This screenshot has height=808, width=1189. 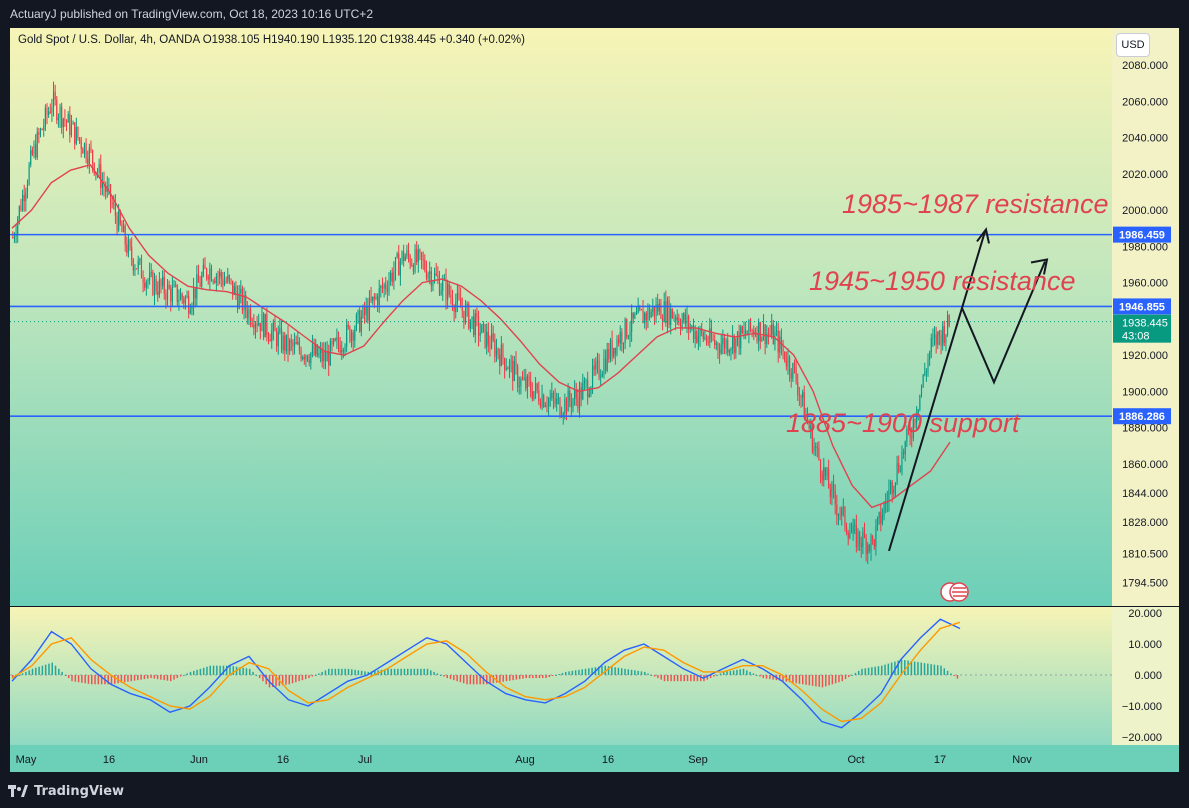 What do you see at coordinates (975, 204) in the screenshot?
I see `annotation-text: 1985~1987 resistance` at bounding box center [975, 204].